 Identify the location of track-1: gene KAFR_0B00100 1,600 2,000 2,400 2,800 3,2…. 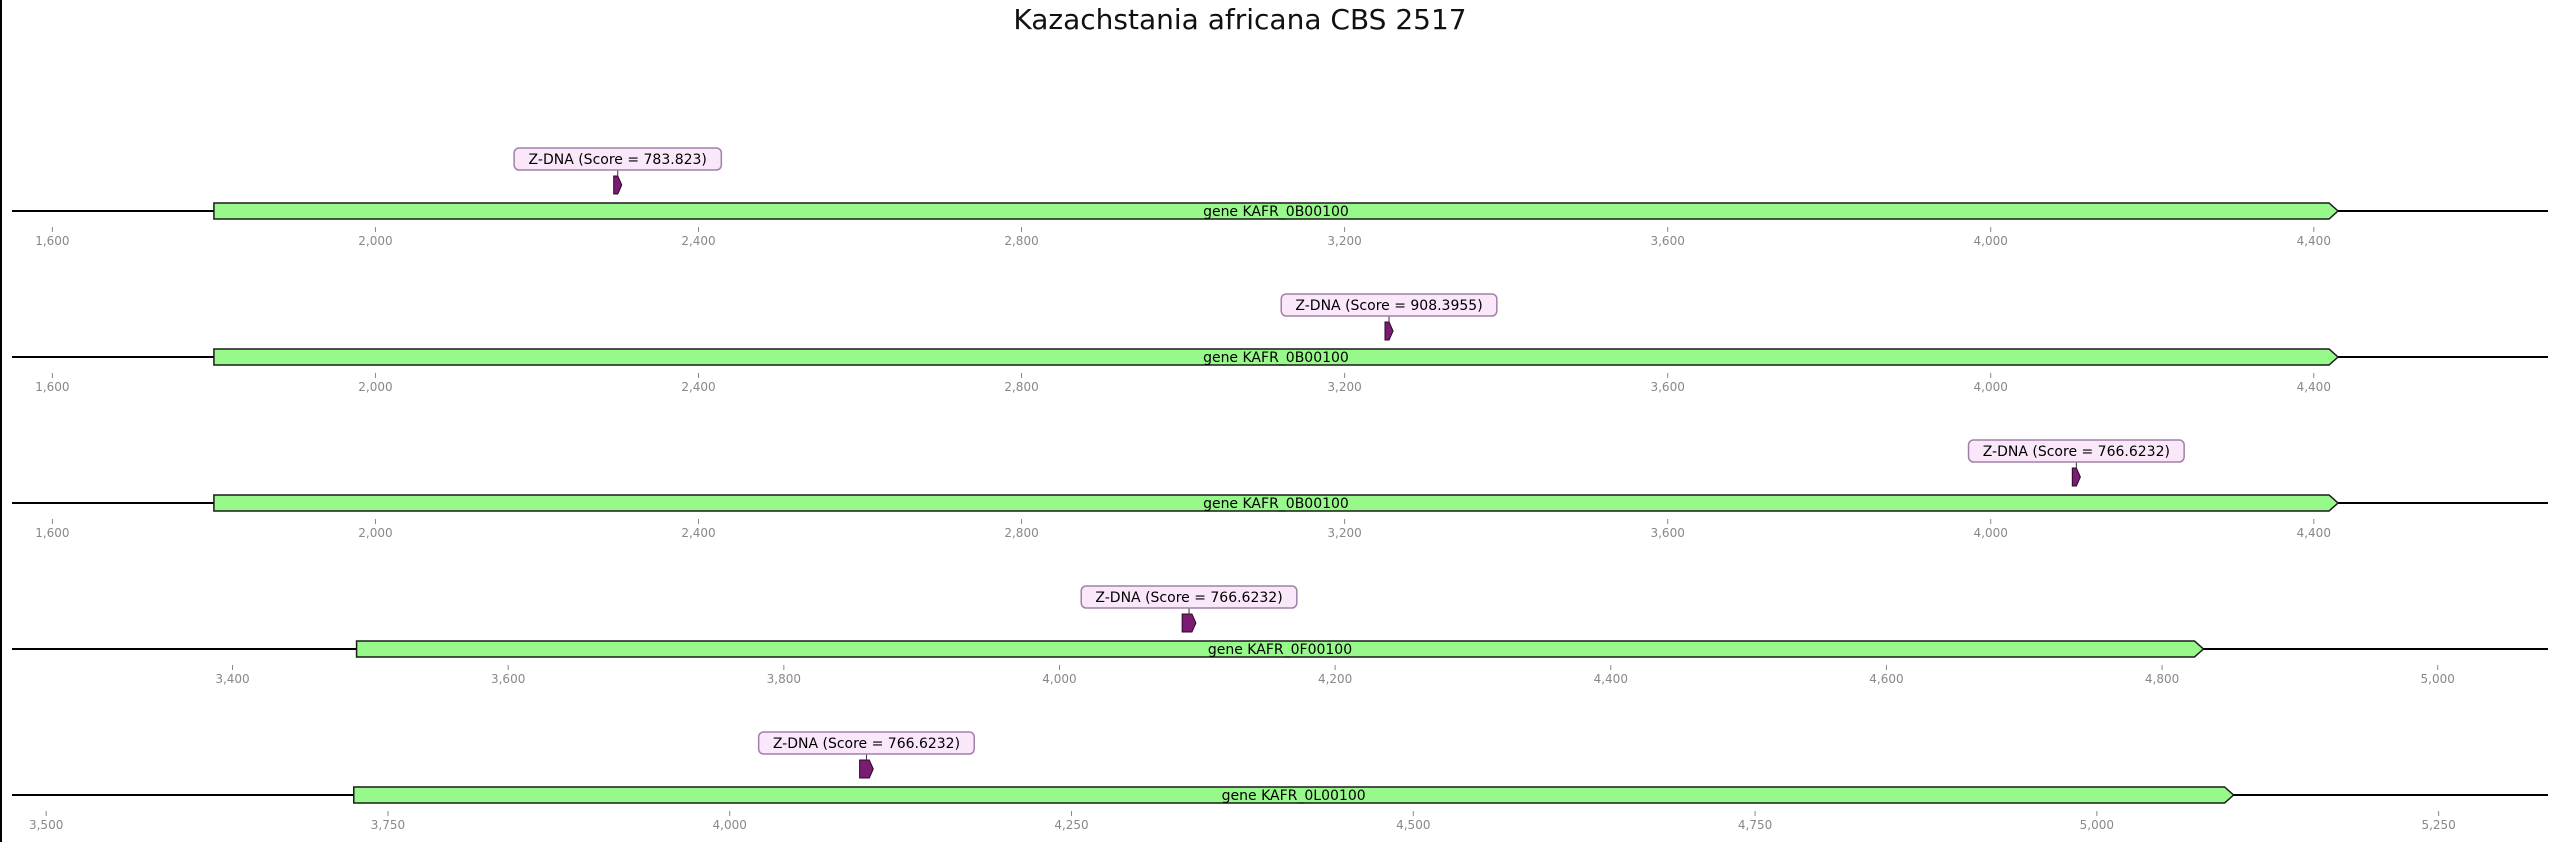
(1280, 197).